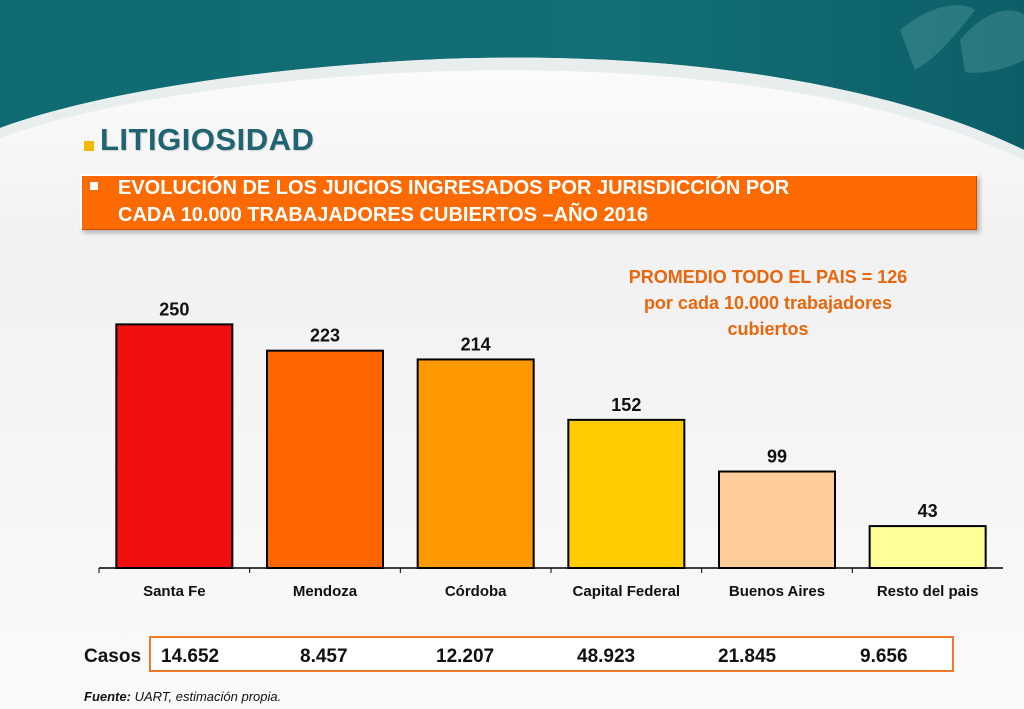 This screenshot has width=1024, height=709. What do you see at coordinates (777, 519) in the screenshot?
I see `bar-buenos-aires` at bounding box center [777, 519].